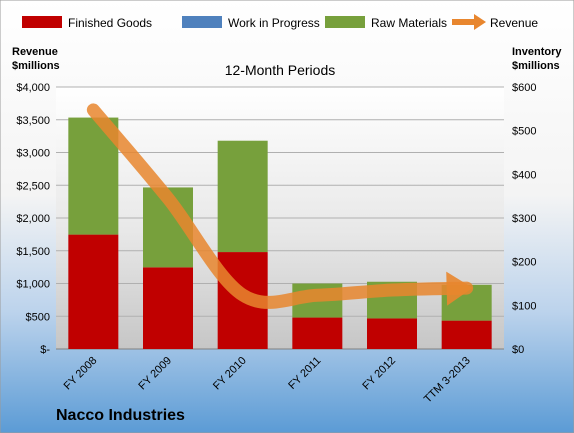 The height and width of the screenshot is (433, 574). What do you see at coordinates (514, 23) in the screenshot?
I see `legend-label-revenue: Revenue` at bounding box center [514, 23].